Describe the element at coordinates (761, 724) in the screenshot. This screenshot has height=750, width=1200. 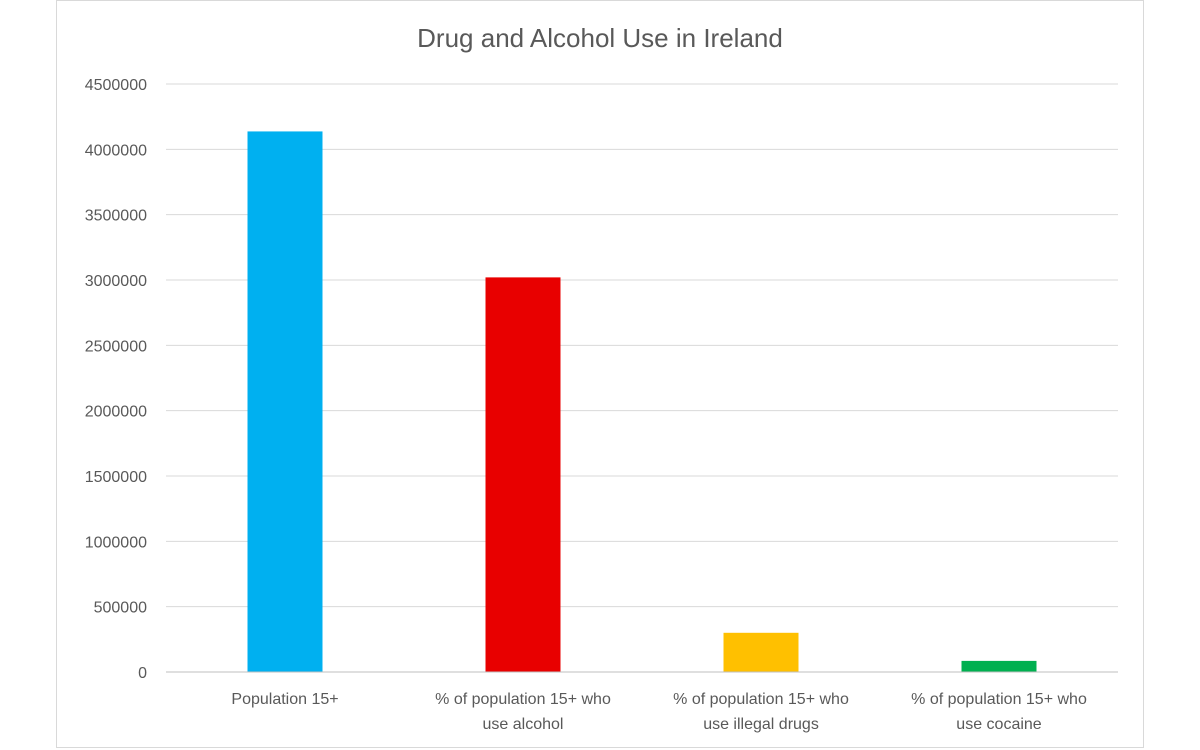
I see `x-category-label-line: use illegal drugs` at that location.